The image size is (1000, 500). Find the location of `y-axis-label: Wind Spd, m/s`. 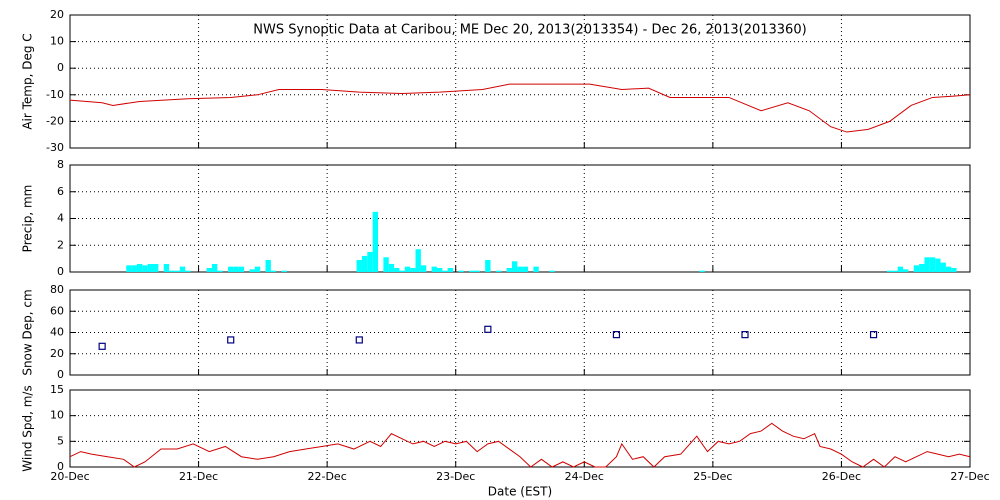

y-axis-label: Wind Spd, m/s is located at coordinates (28, 428).